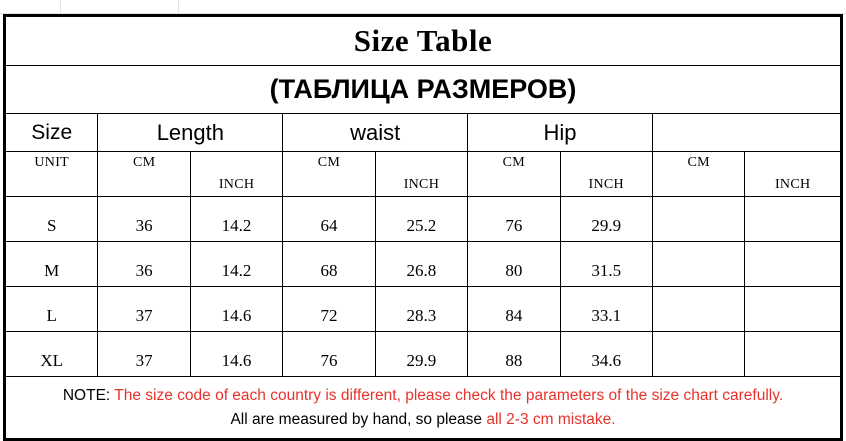 This screenshot has height=441, width=846. What do you see at coordinates (514, 360) in the screenshot?
I see `value-hip-cm: 88` at bounding box center [514, 360].